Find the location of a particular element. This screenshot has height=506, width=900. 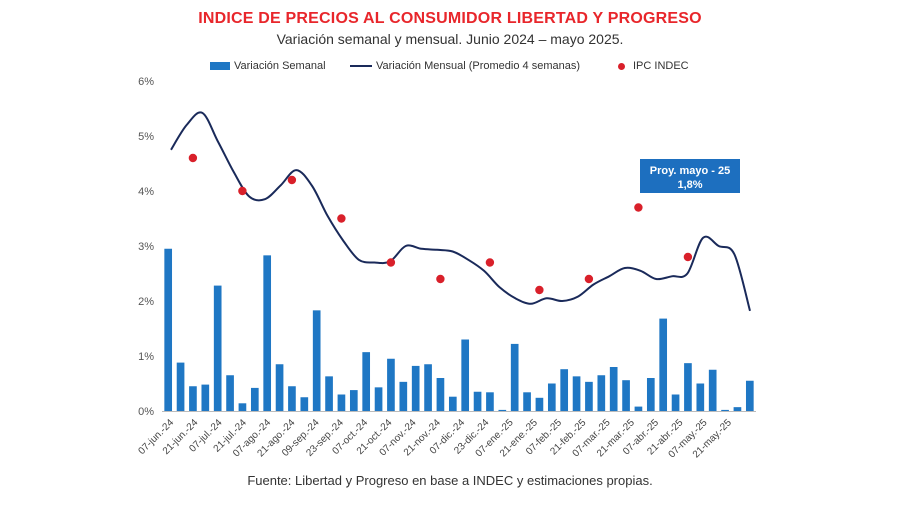

projection-callout: Proy. mayo - 25 1,8% is located at coordinates (690, 176).